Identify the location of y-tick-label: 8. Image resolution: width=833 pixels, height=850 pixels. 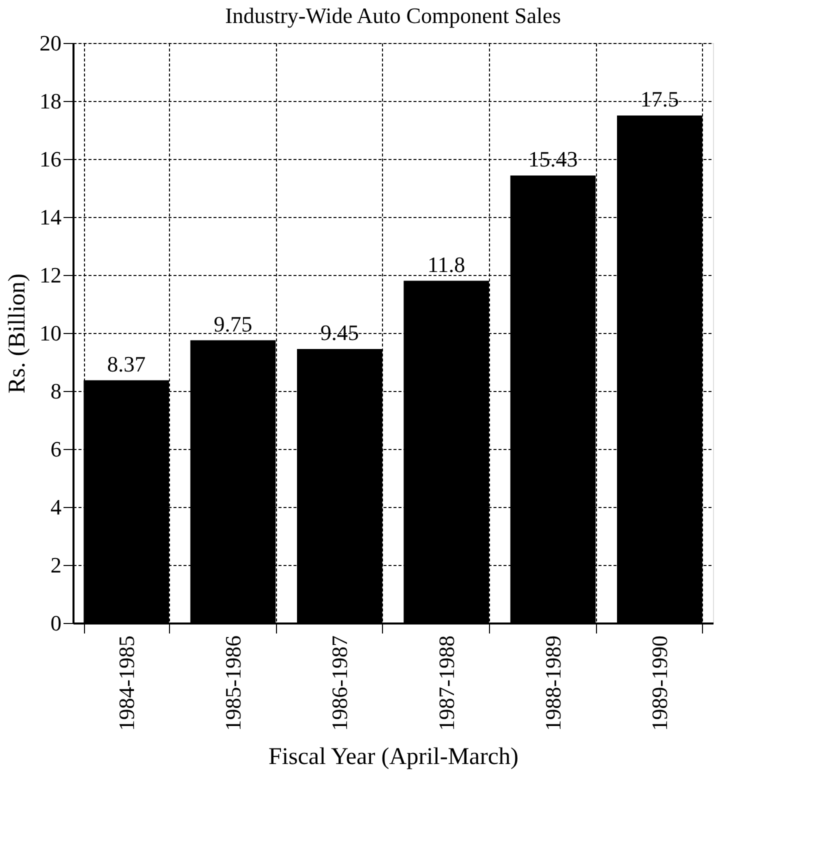
(56, 391).